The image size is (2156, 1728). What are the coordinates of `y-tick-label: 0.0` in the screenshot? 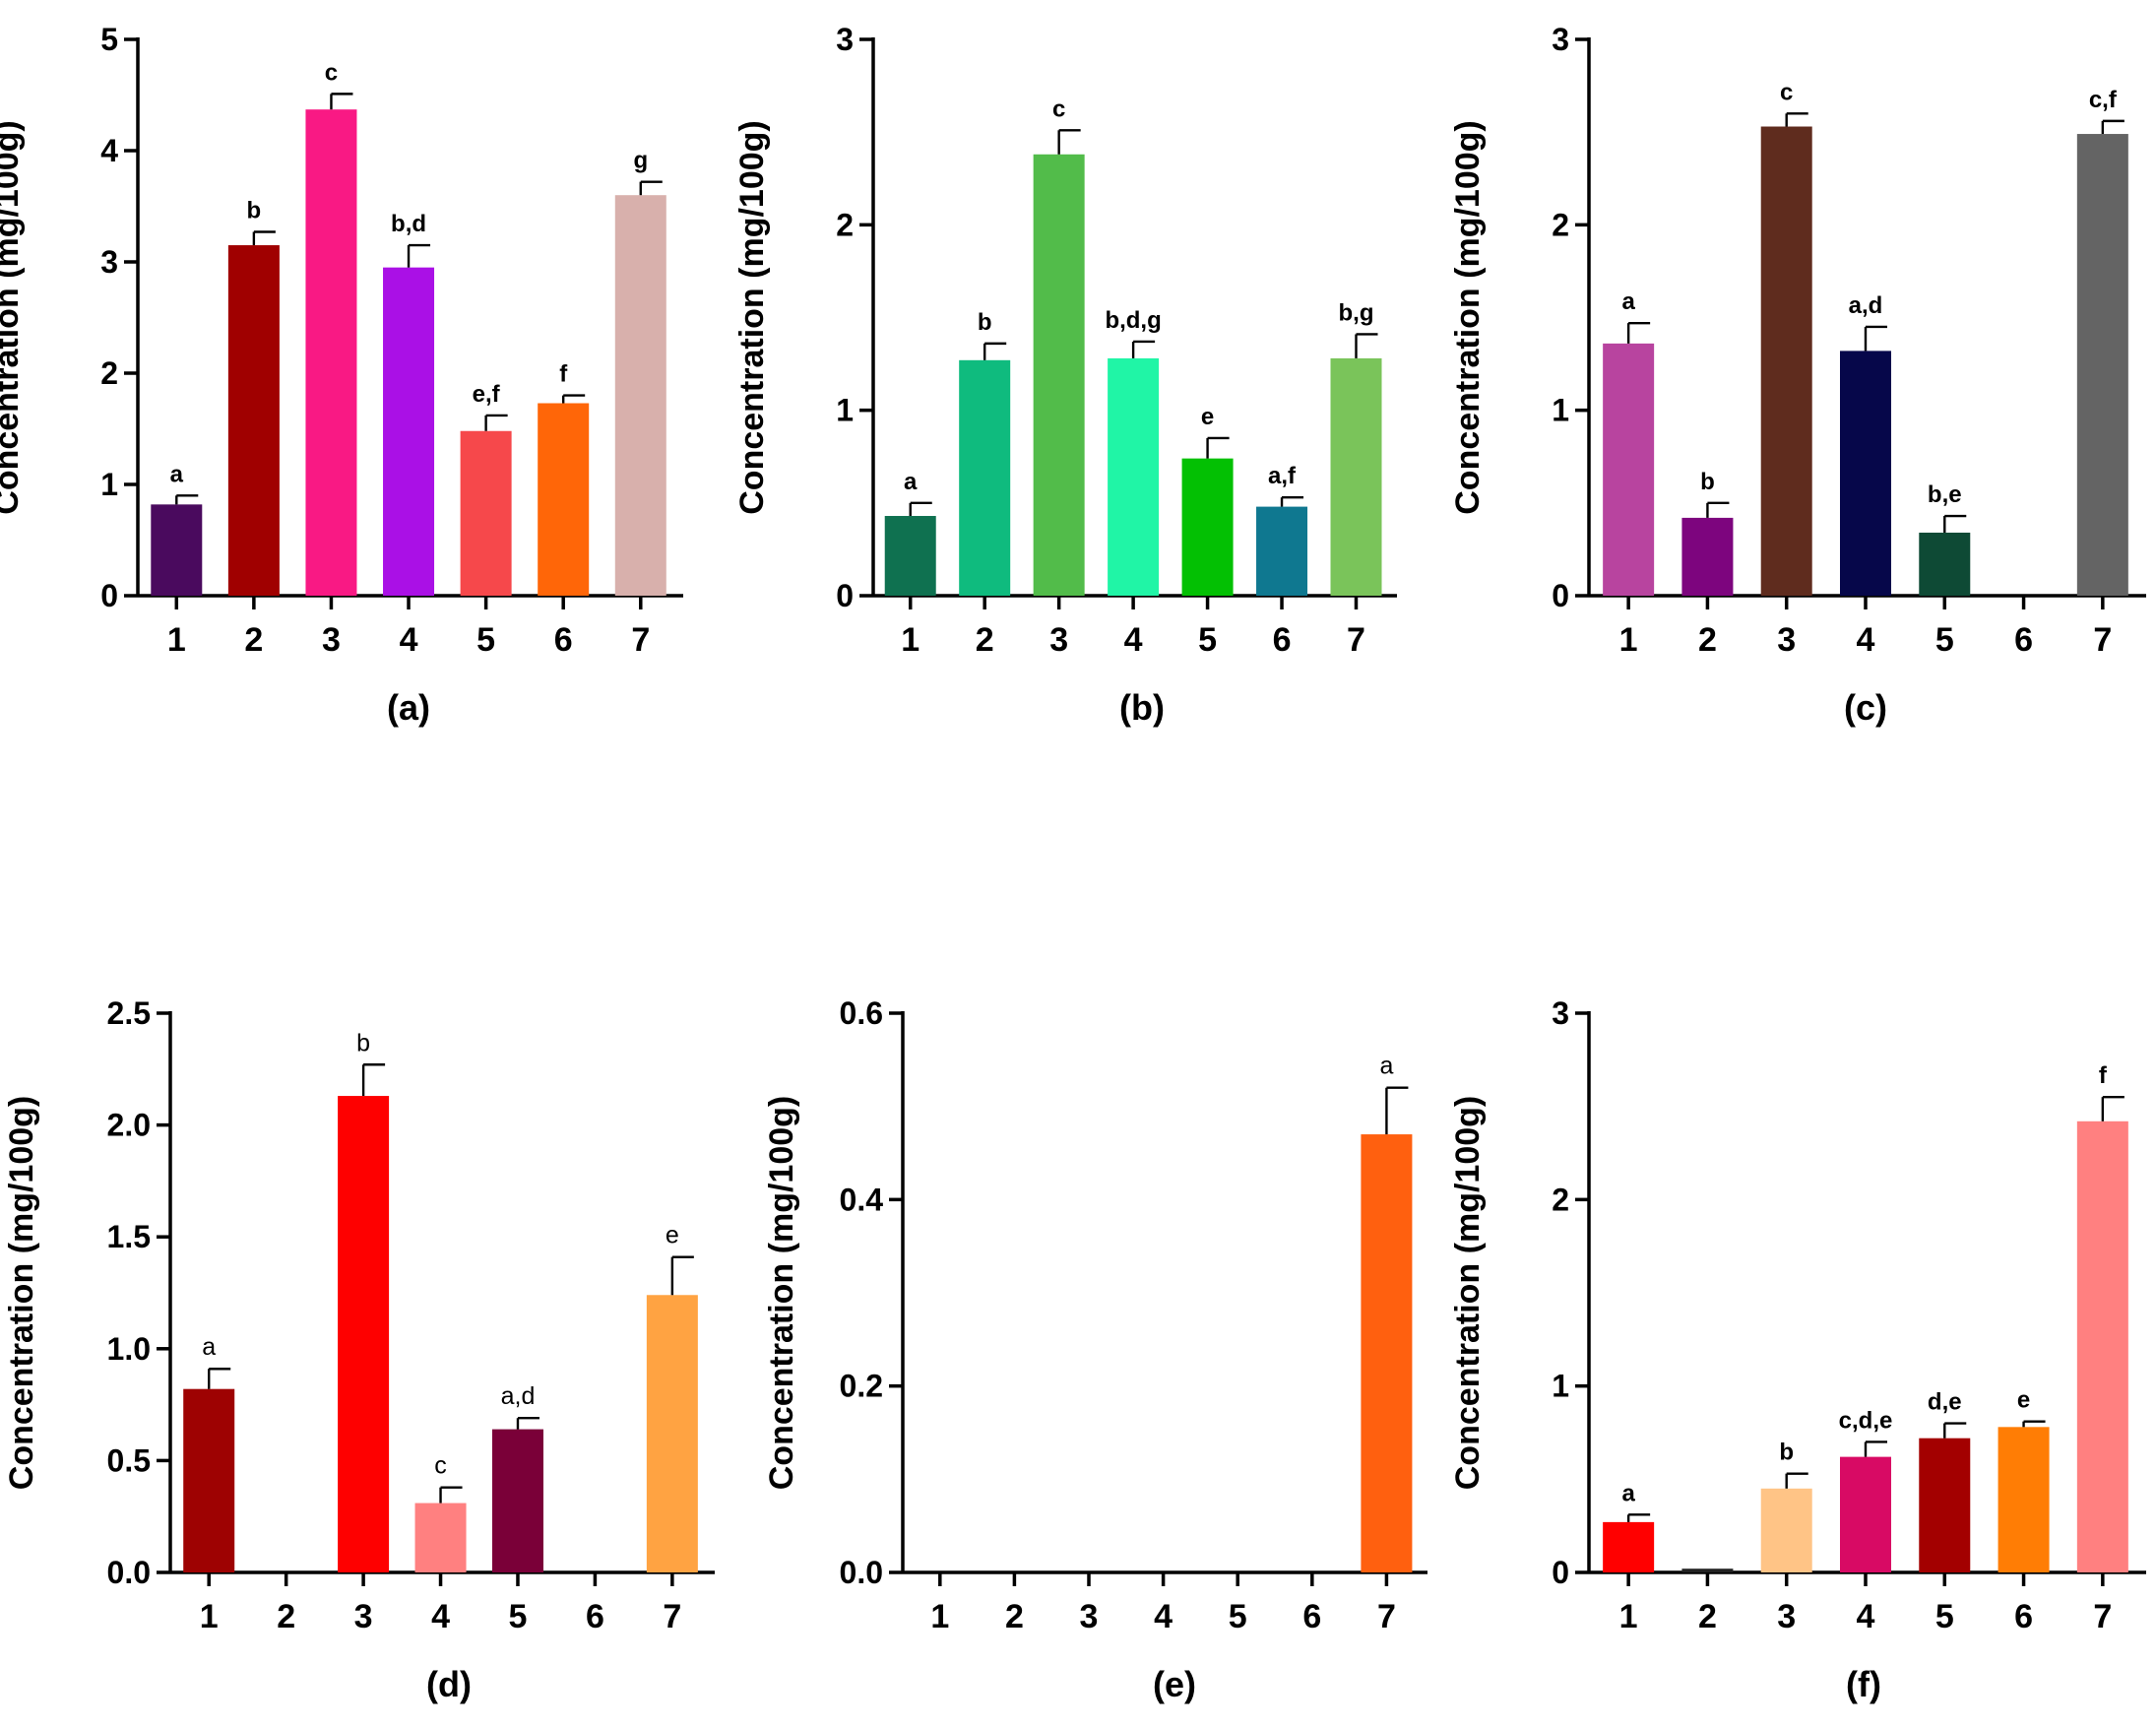 It's located at (862, 1572).